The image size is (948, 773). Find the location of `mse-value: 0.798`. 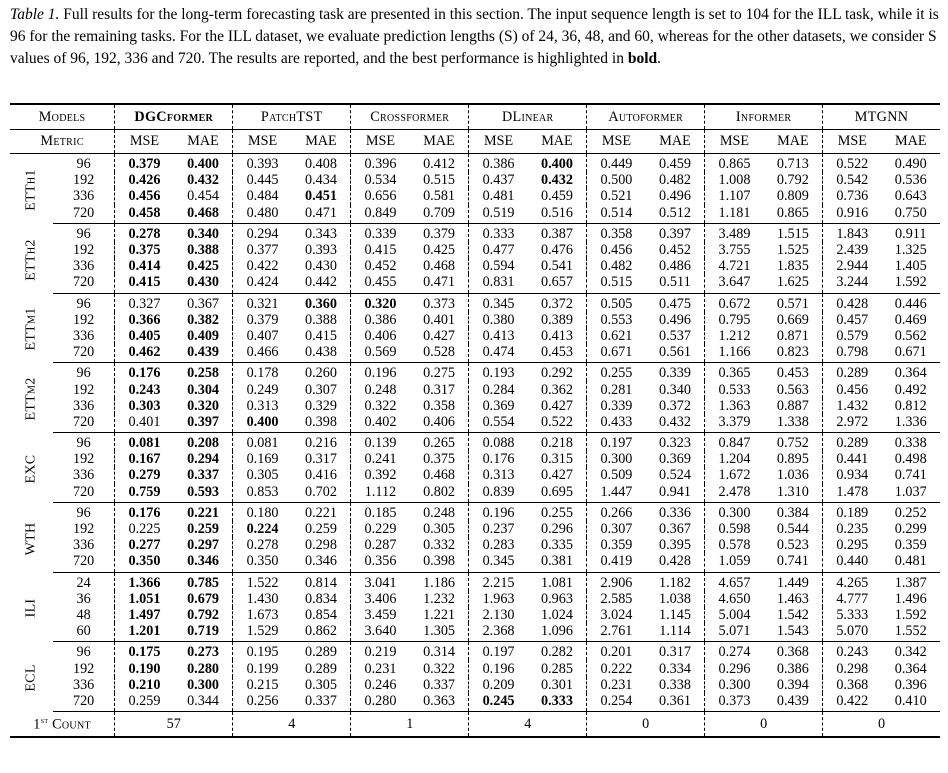

mse-value: 0.798 is located at coordinates (852, 354).